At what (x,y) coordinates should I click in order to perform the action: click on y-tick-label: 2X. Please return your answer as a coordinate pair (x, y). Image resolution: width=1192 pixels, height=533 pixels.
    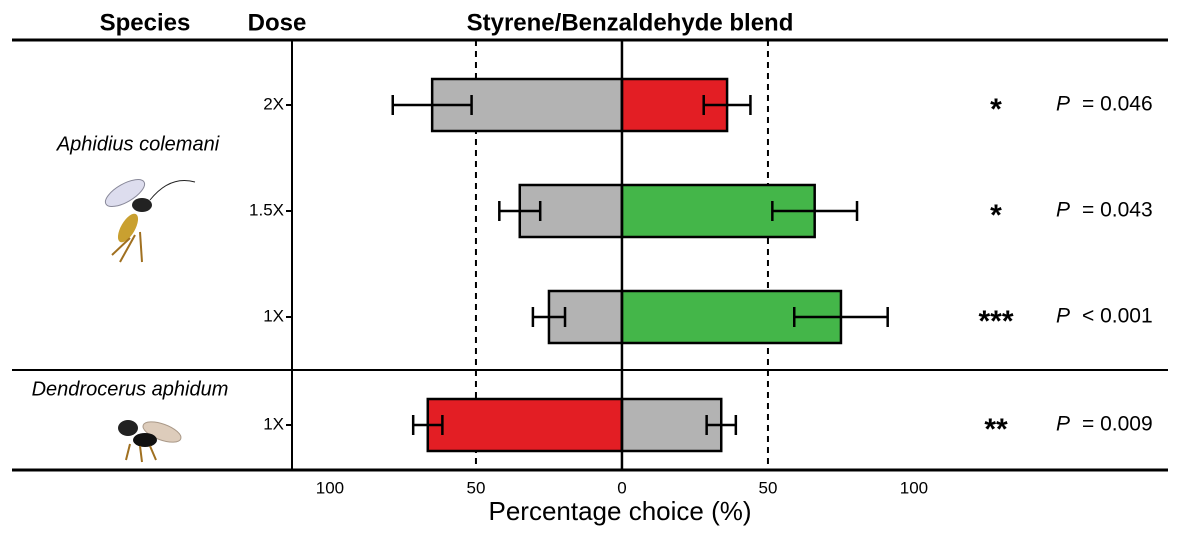
    Looking at the image, I should click on (273, 103).